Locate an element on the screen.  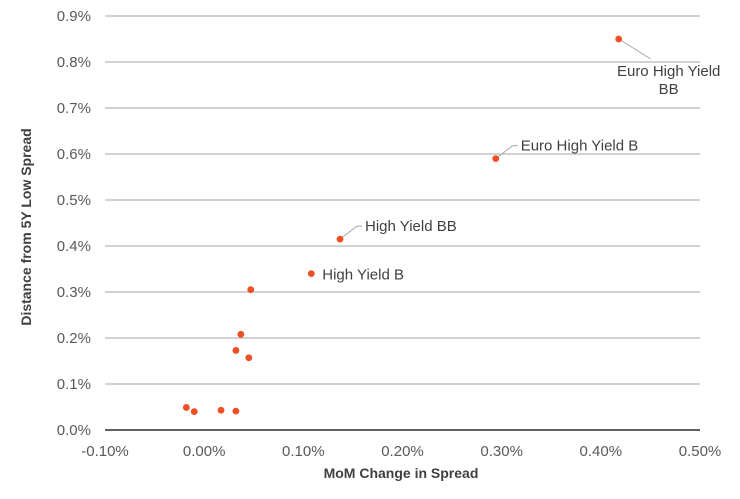
x-tick-label: 0.30% is located at coordinates (501, 451).